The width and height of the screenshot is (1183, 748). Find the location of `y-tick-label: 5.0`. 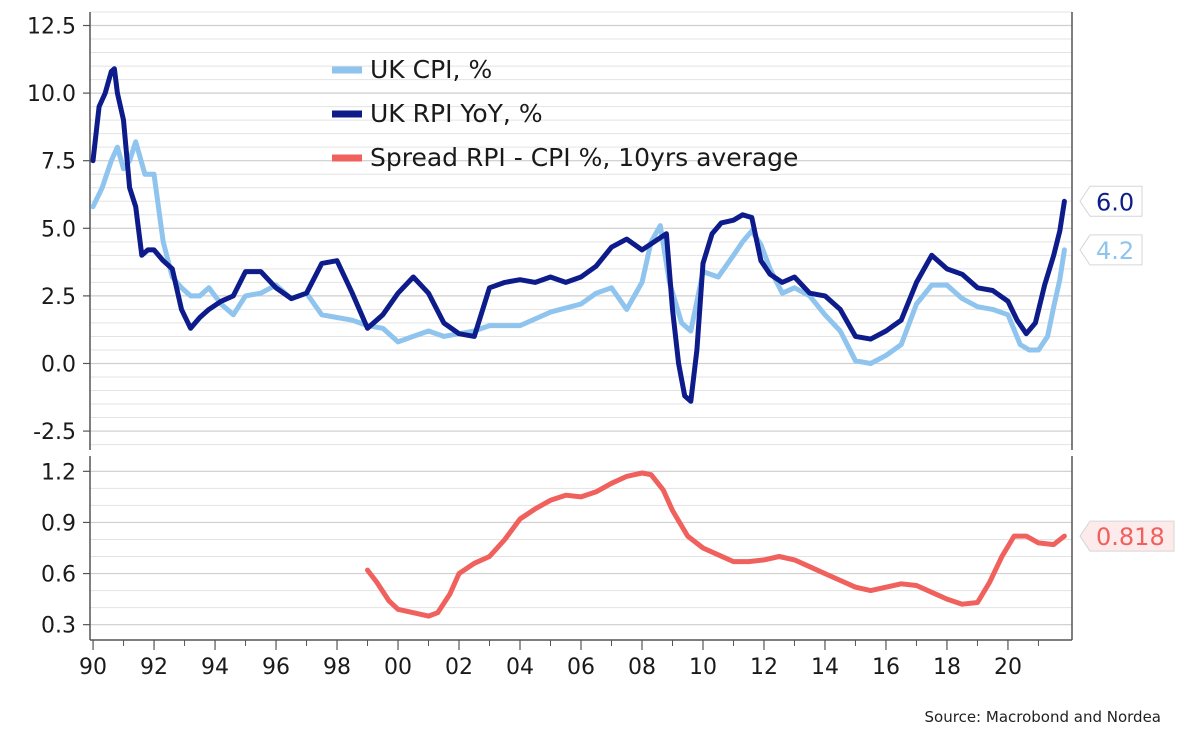

y-tick-label: 5.0 is located at coordinates (58, 229).